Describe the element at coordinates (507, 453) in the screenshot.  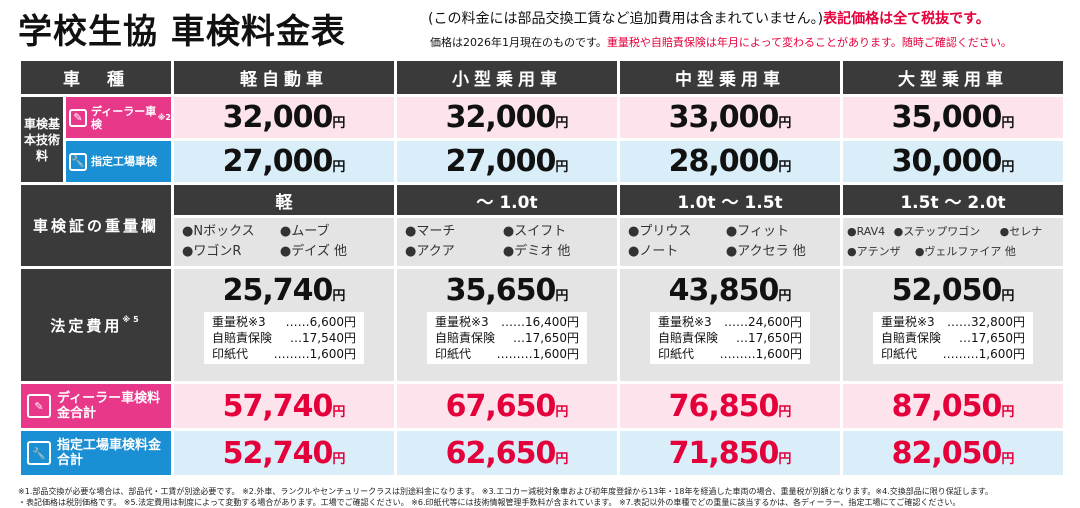
I see `shitei-total-cell: 62,650円` at that location.